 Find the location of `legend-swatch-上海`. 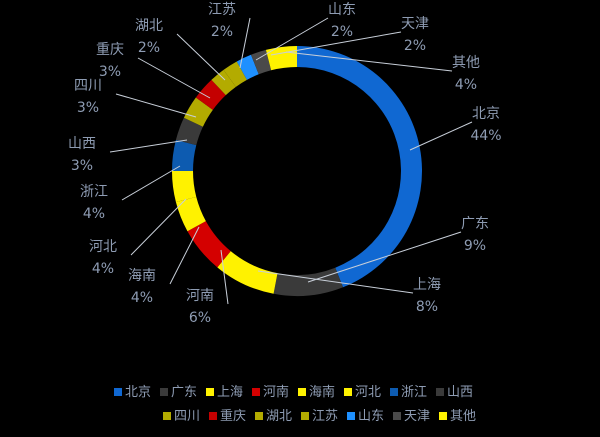

legend-swatch-上海 is located at coordinates (210, 392).